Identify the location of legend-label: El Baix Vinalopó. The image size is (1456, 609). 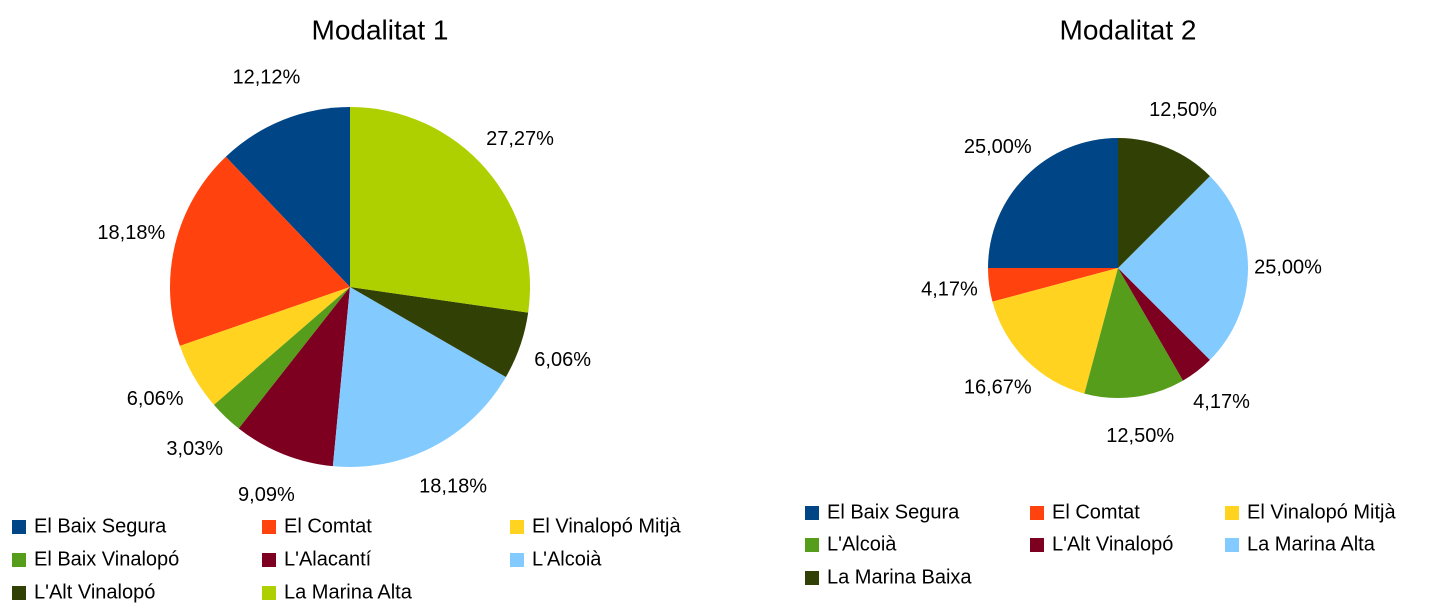
(106, 559).